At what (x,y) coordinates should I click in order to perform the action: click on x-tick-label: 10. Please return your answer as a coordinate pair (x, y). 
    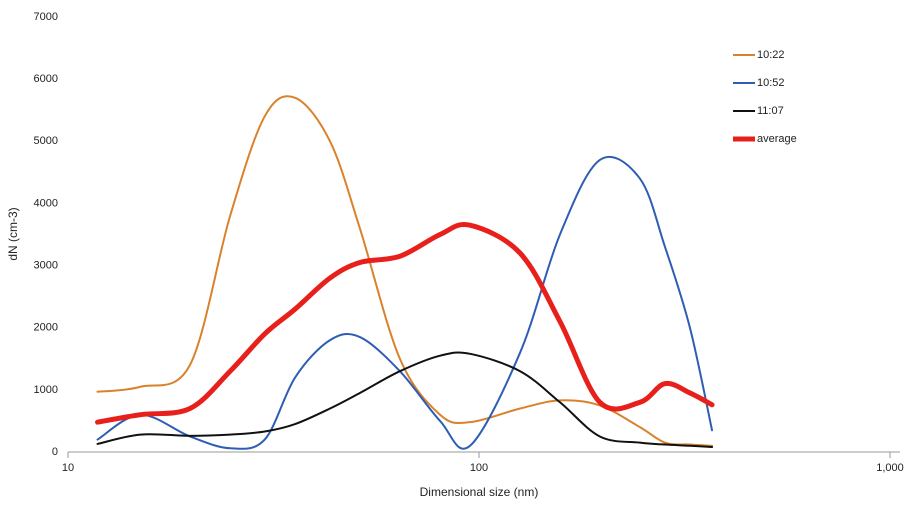
    Looking at the image, I should click on (68, 468).